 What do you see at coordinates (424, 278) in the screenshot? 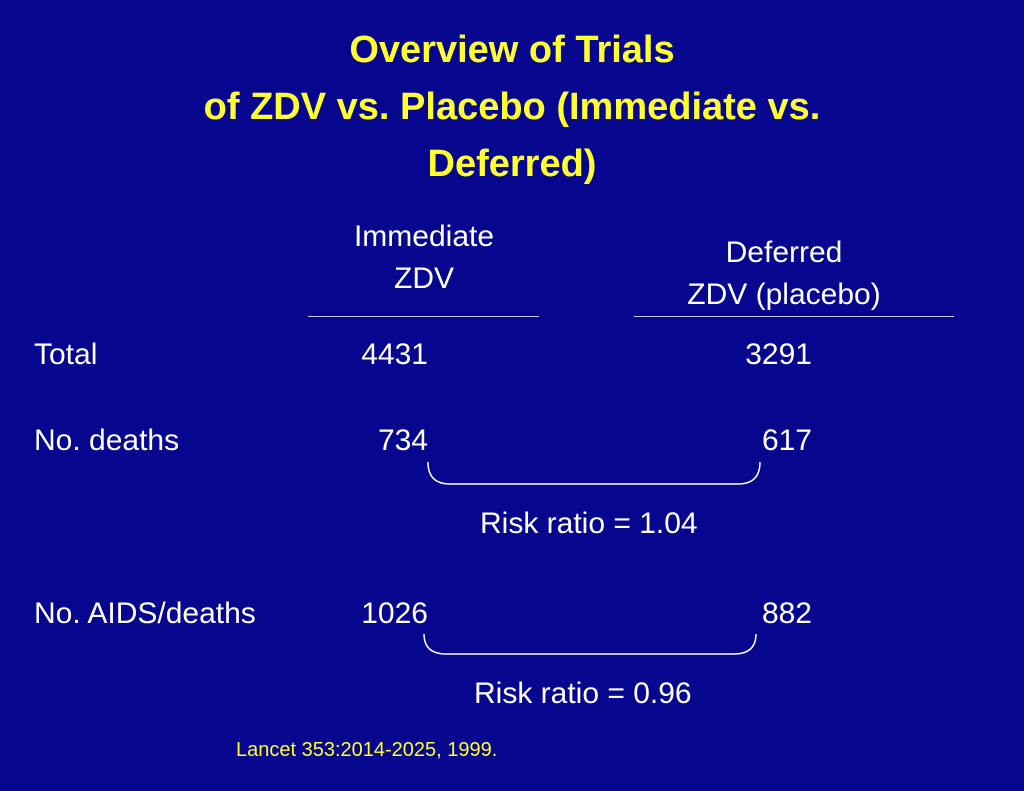
I see `column-header-immediate-line-2: ZDV` at bounding box center [424, 278].